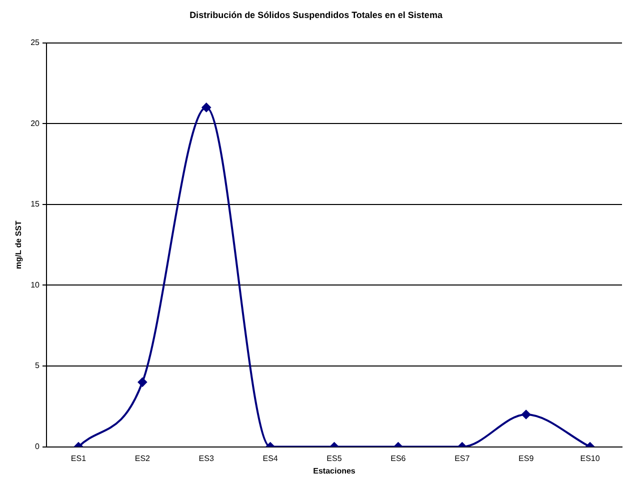 The width and height of the screenshot is (634, 478). I want to click on y-axis-title: mg/L de SST, so click(19, 244).